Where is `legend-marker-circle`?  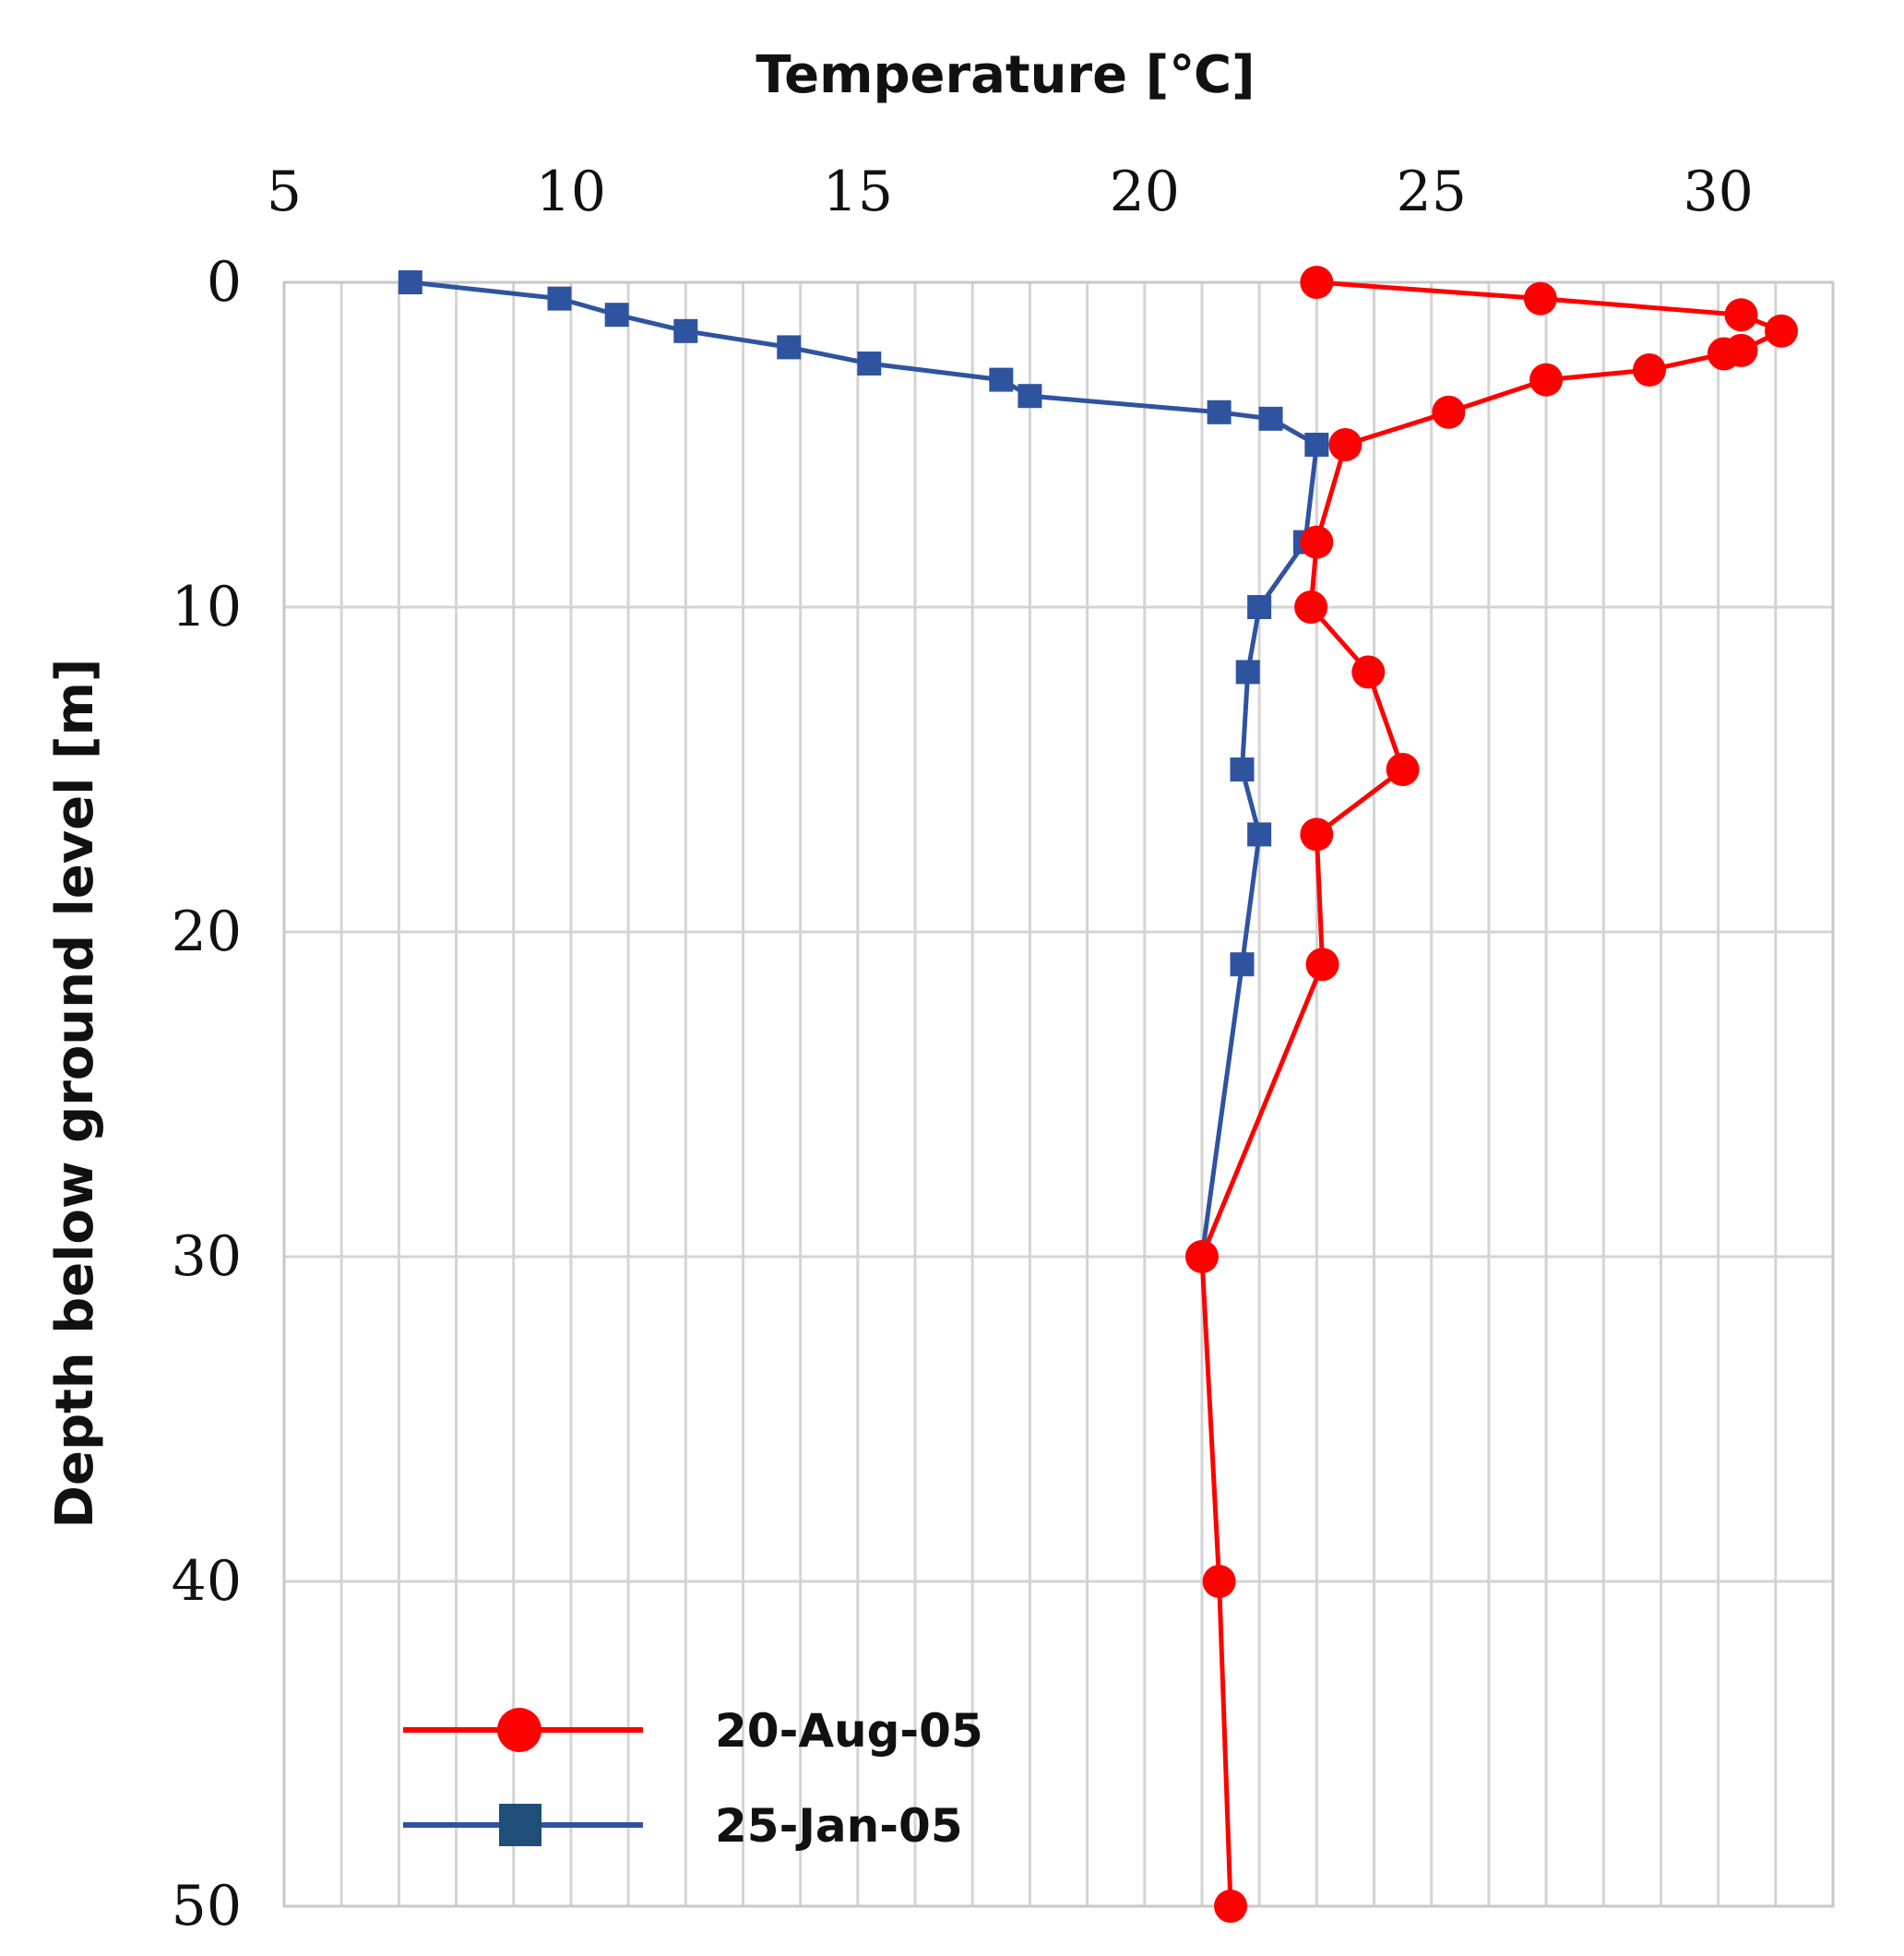
legend-marker-circle is located at coordinates (519, 1730).